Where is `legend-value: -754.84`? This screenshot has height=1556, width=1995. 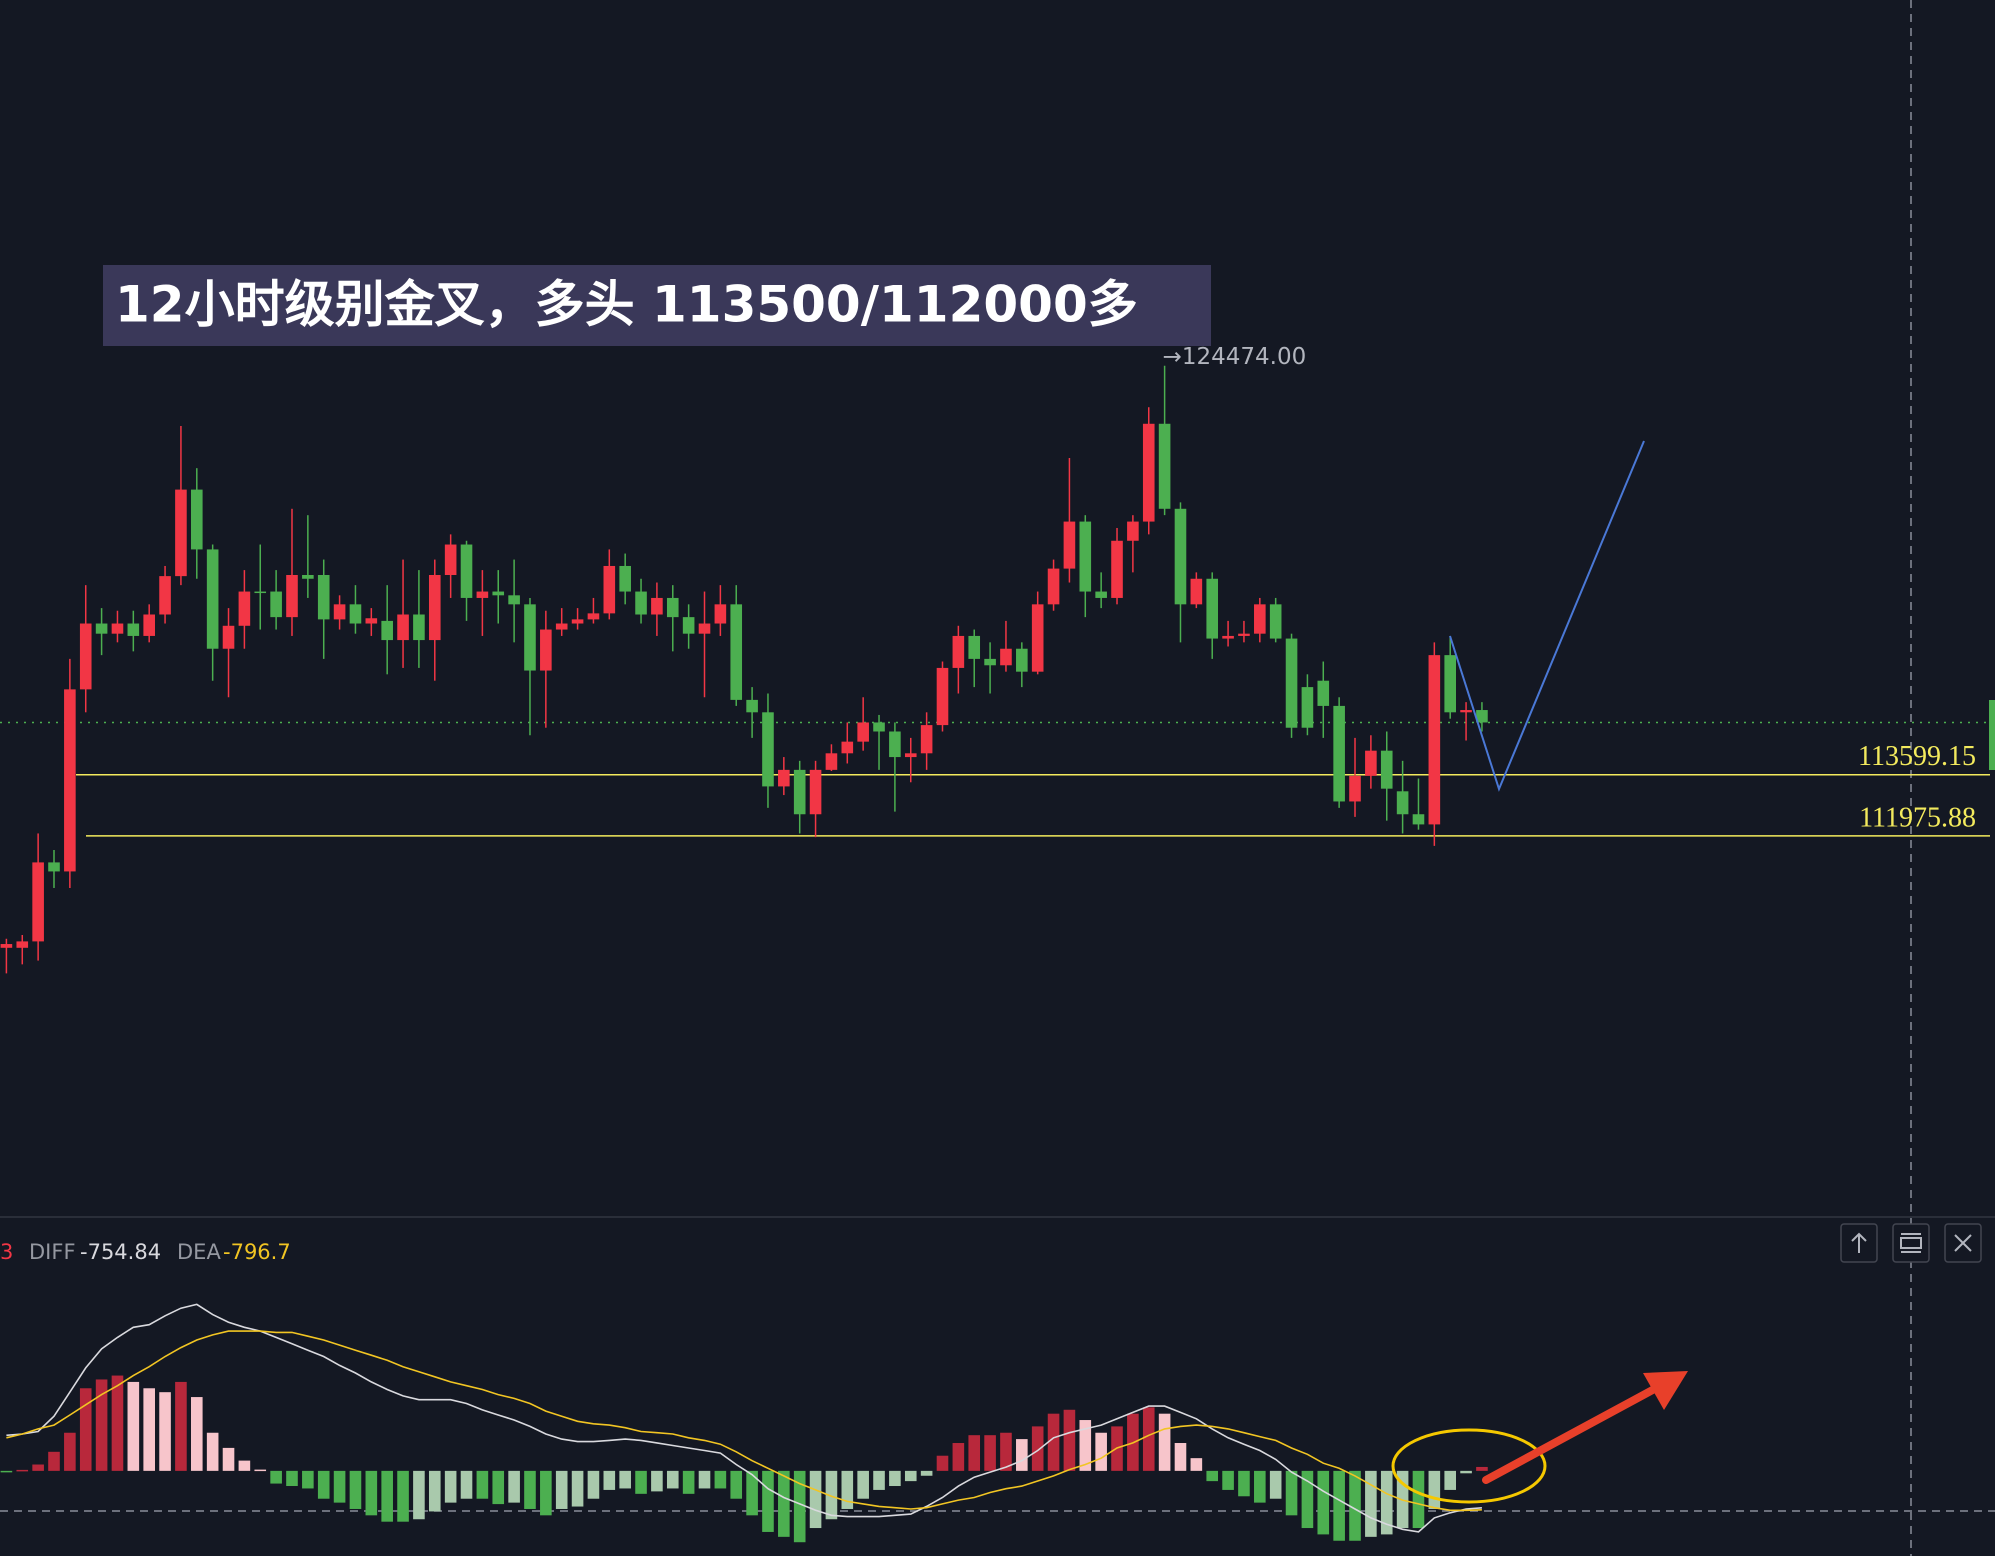
legend-value: -754.84 is located at coordinates (120, 1252).